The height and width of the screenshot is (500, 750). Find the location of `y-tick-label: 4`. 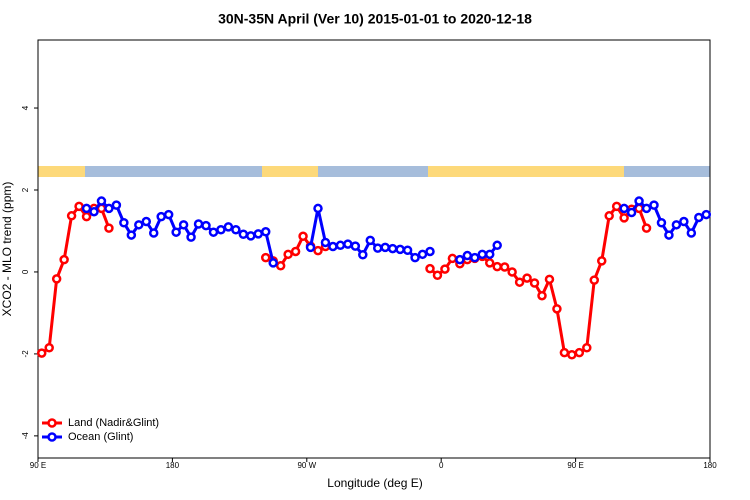

y-tick-label: 4 is located at coordinates (25, 107).